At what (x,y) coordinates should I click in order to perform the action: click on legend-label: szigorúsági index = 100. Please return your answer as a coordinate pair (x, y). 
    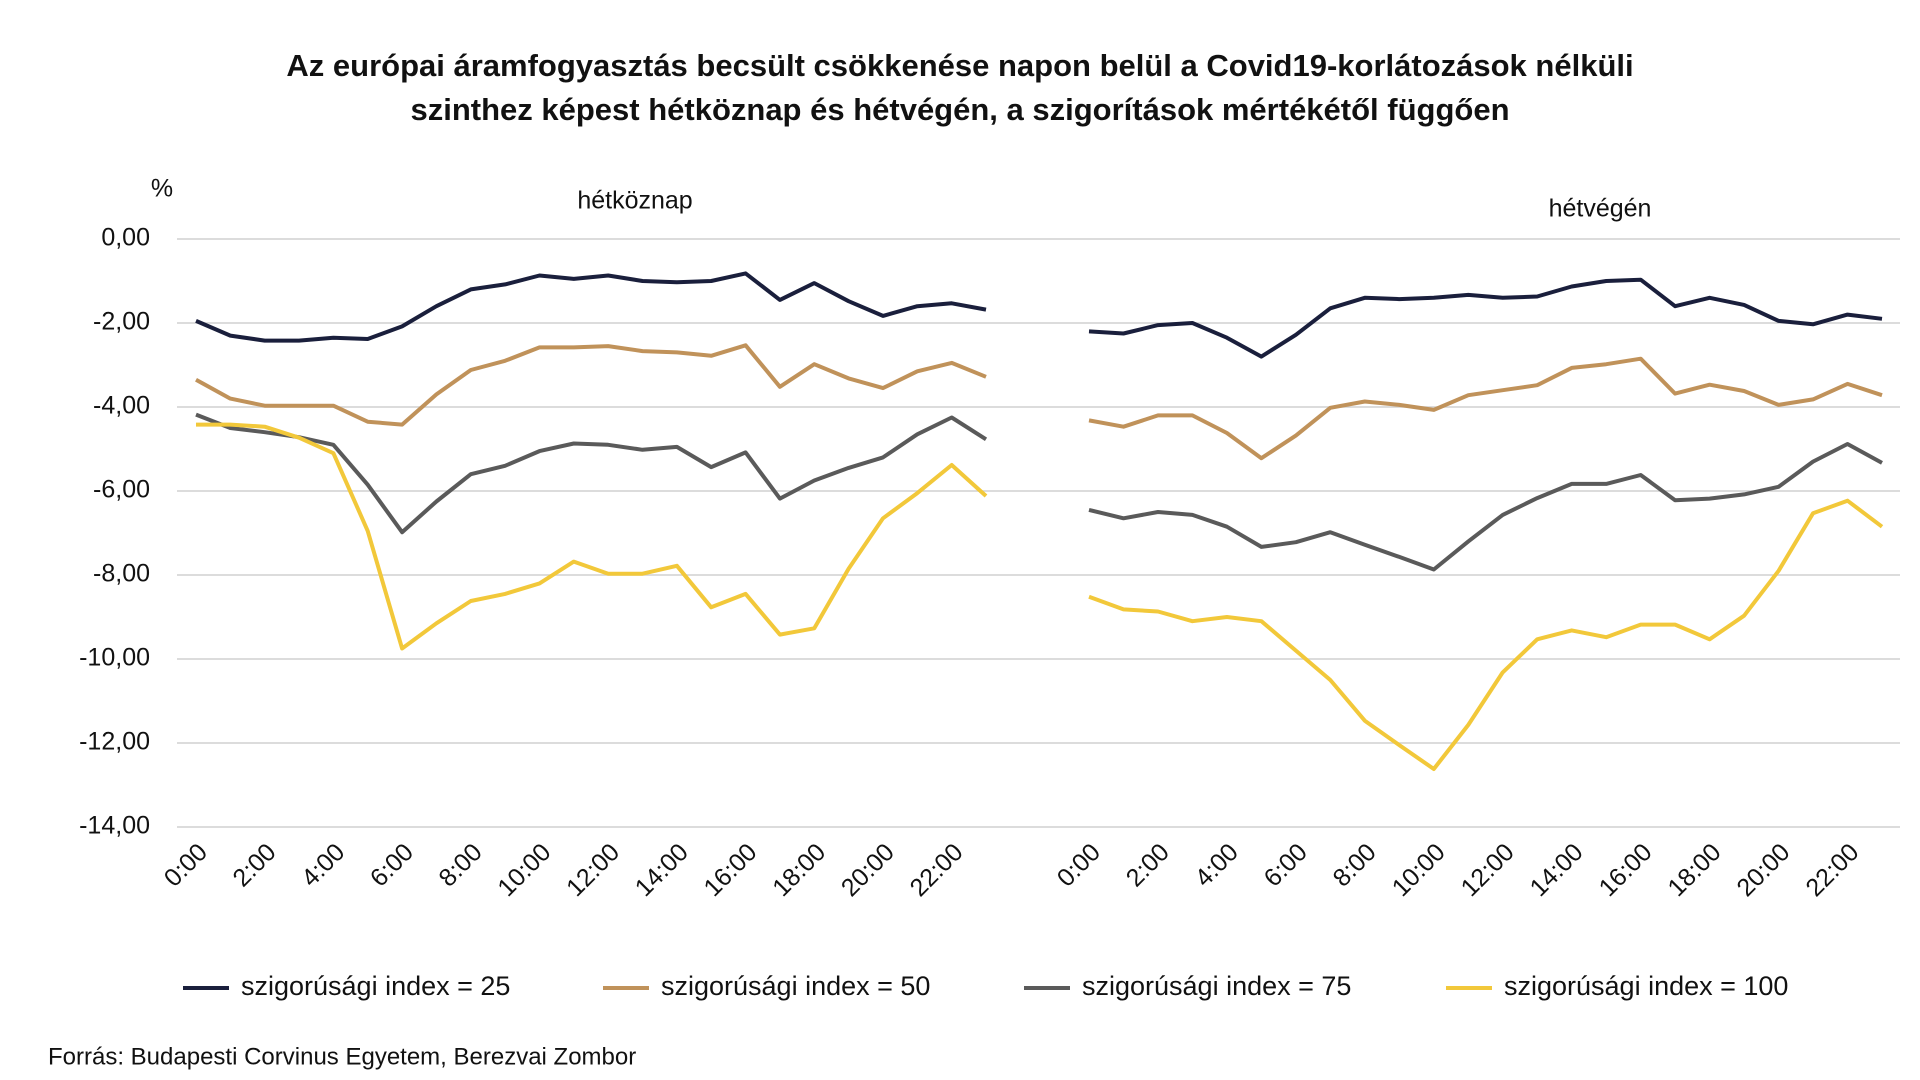
    Looking at the image, I should click on (1646, 986).